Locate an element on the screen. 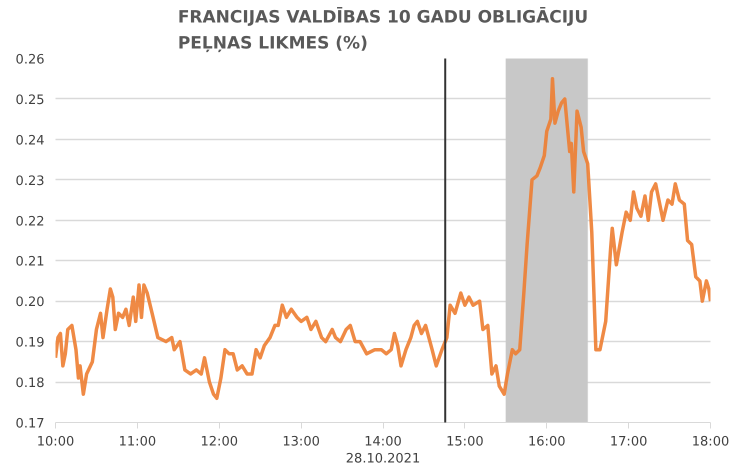 The image size is (750, 474). x-tick-label: 16:00 is located at coordinates (547, 442).